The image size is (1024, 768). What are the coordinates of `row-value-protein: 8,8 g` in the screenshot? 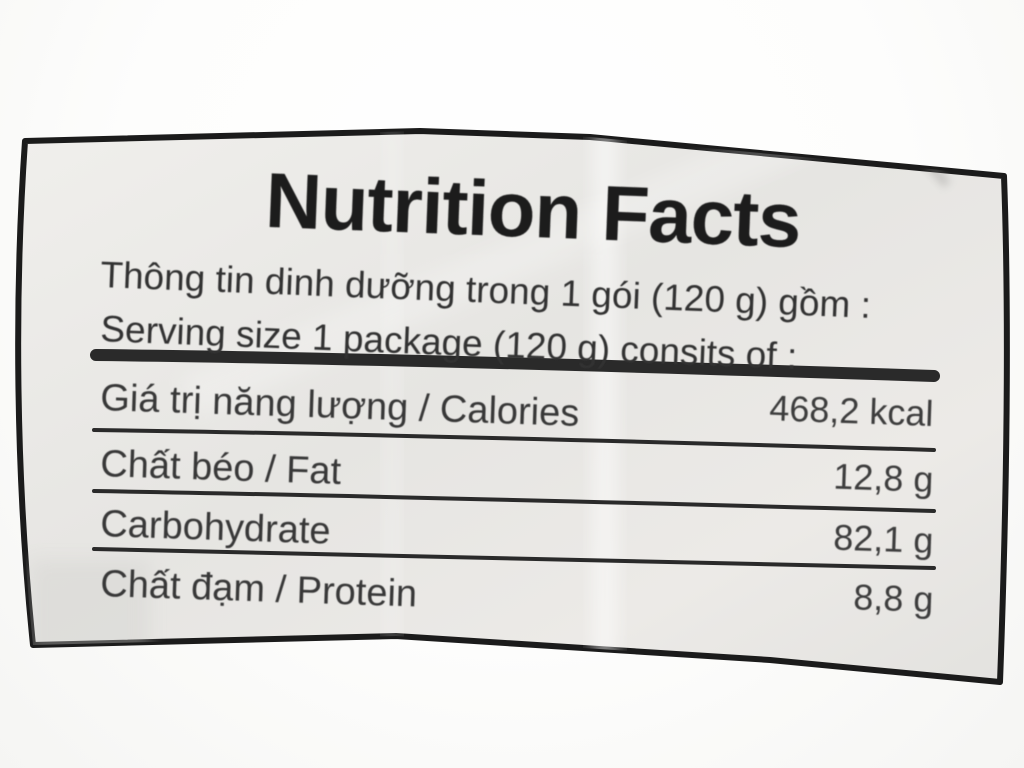 It's located at (893, 598).